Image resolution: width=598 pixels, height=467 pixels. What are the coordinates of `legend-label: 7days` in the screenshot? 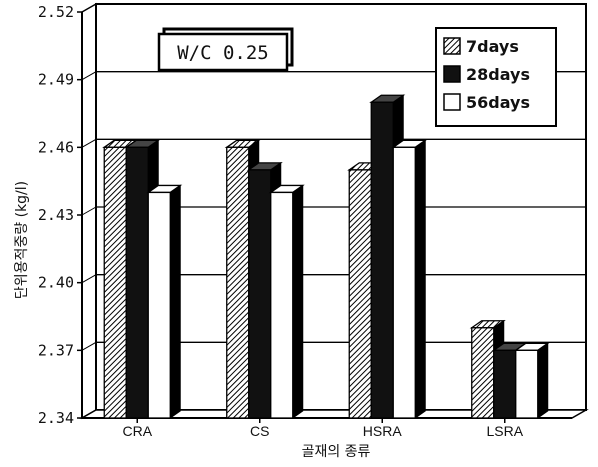 It's located at (492, 46).